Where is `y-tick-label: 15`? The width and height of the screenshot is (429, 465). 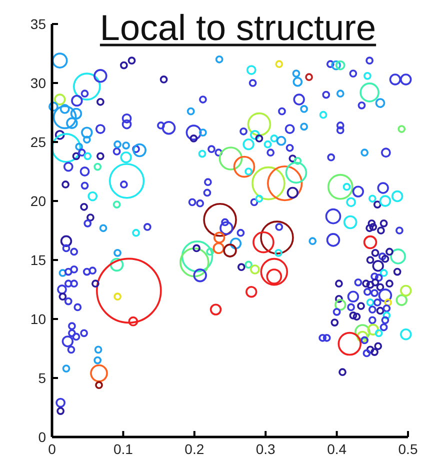 y-tick-label: 15 is located at coordinates (38, 260).